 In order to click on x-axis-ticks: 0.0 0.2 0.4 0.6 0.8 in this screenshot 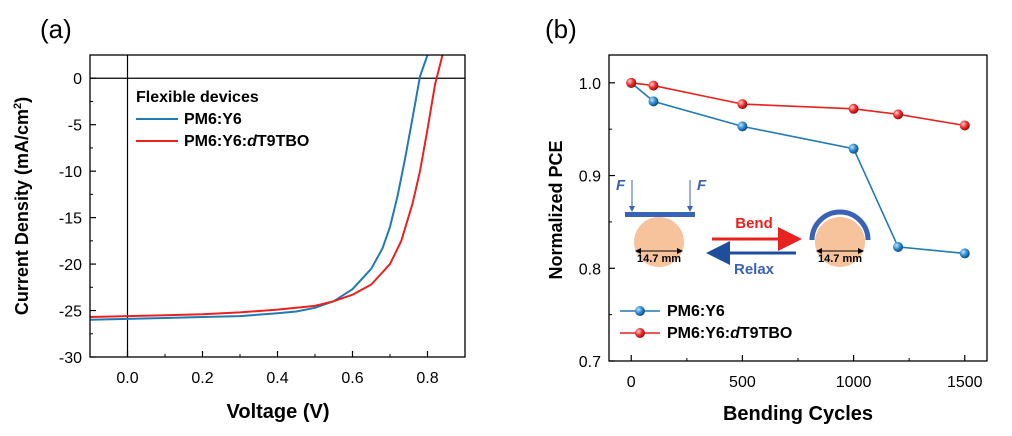, I will do `click(277, 369)`.